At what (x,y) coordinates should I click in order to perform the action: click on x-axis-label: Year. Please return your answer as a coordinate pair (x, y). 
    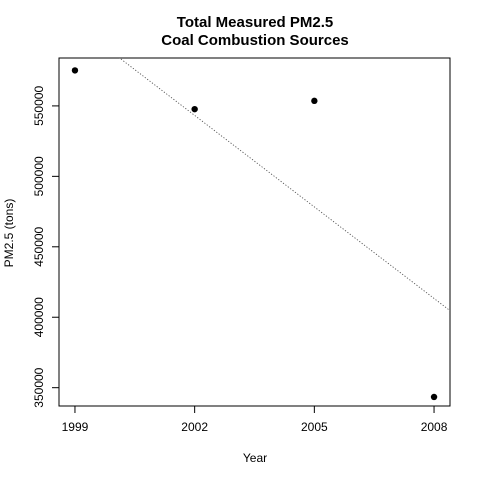
    Looking at the image, I should click on (255, 458).